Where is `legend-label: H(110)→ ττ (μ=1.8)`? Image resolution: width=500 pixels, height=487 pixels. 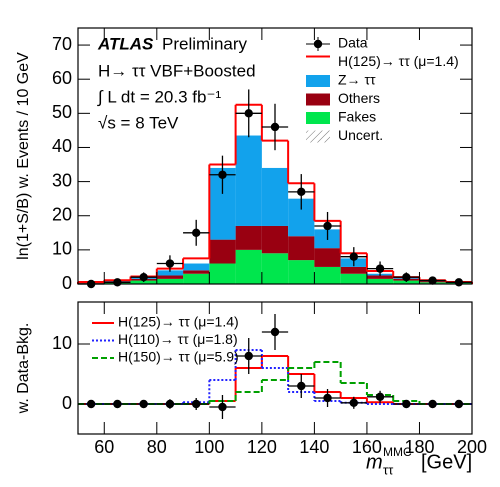 legend-label: H(110)→ ττ (μ=1.8) is located at coordinates (178, 339).